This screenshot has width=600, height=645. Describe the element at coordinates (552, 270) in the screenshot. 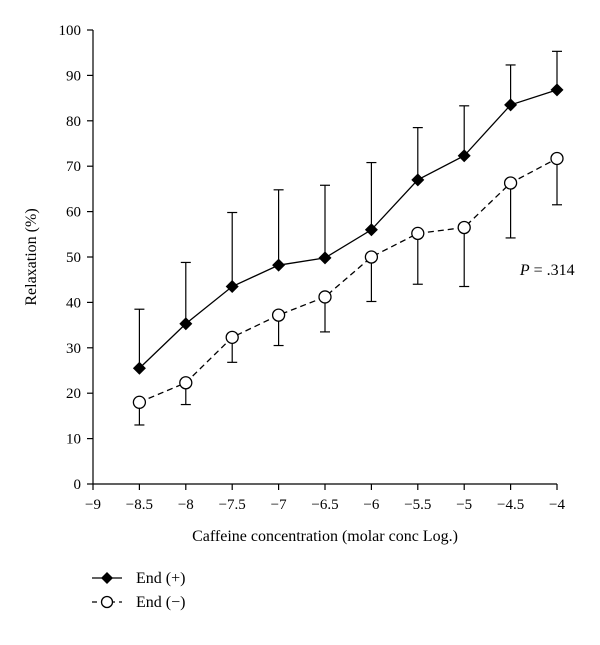

I see `p-value-text: = .314` at that location.